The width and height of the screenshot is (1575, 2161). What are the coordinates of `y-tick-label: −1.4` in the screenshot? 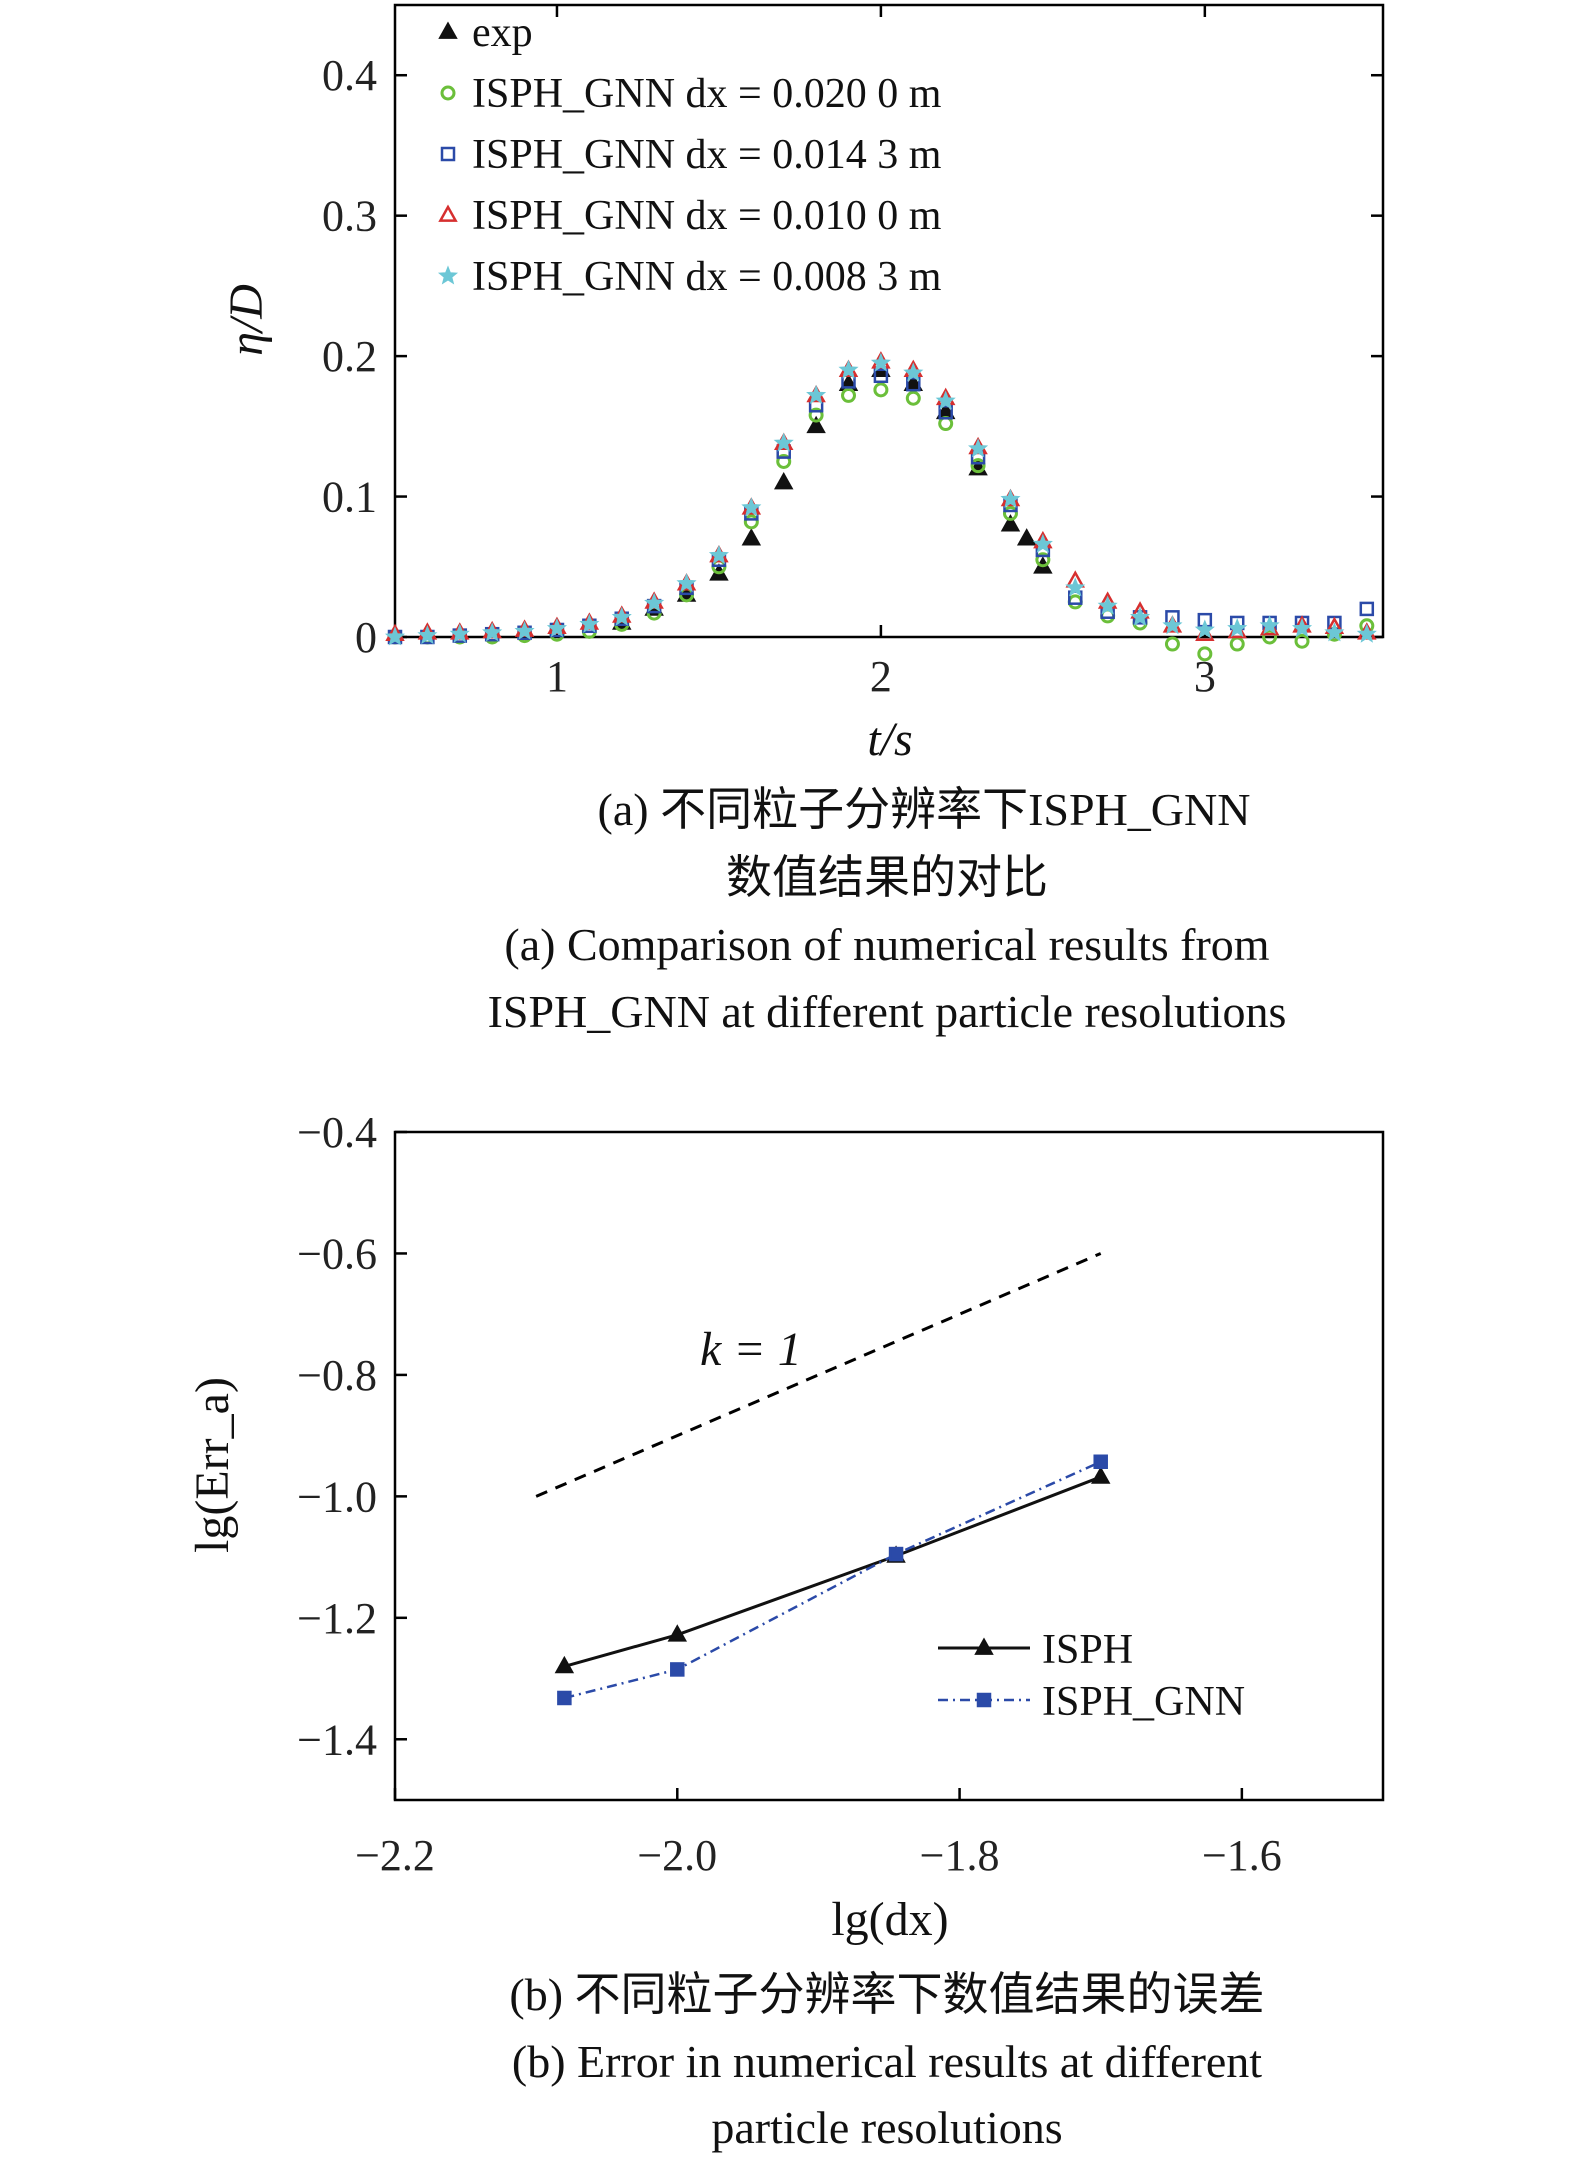 It's located at (337, 1739).